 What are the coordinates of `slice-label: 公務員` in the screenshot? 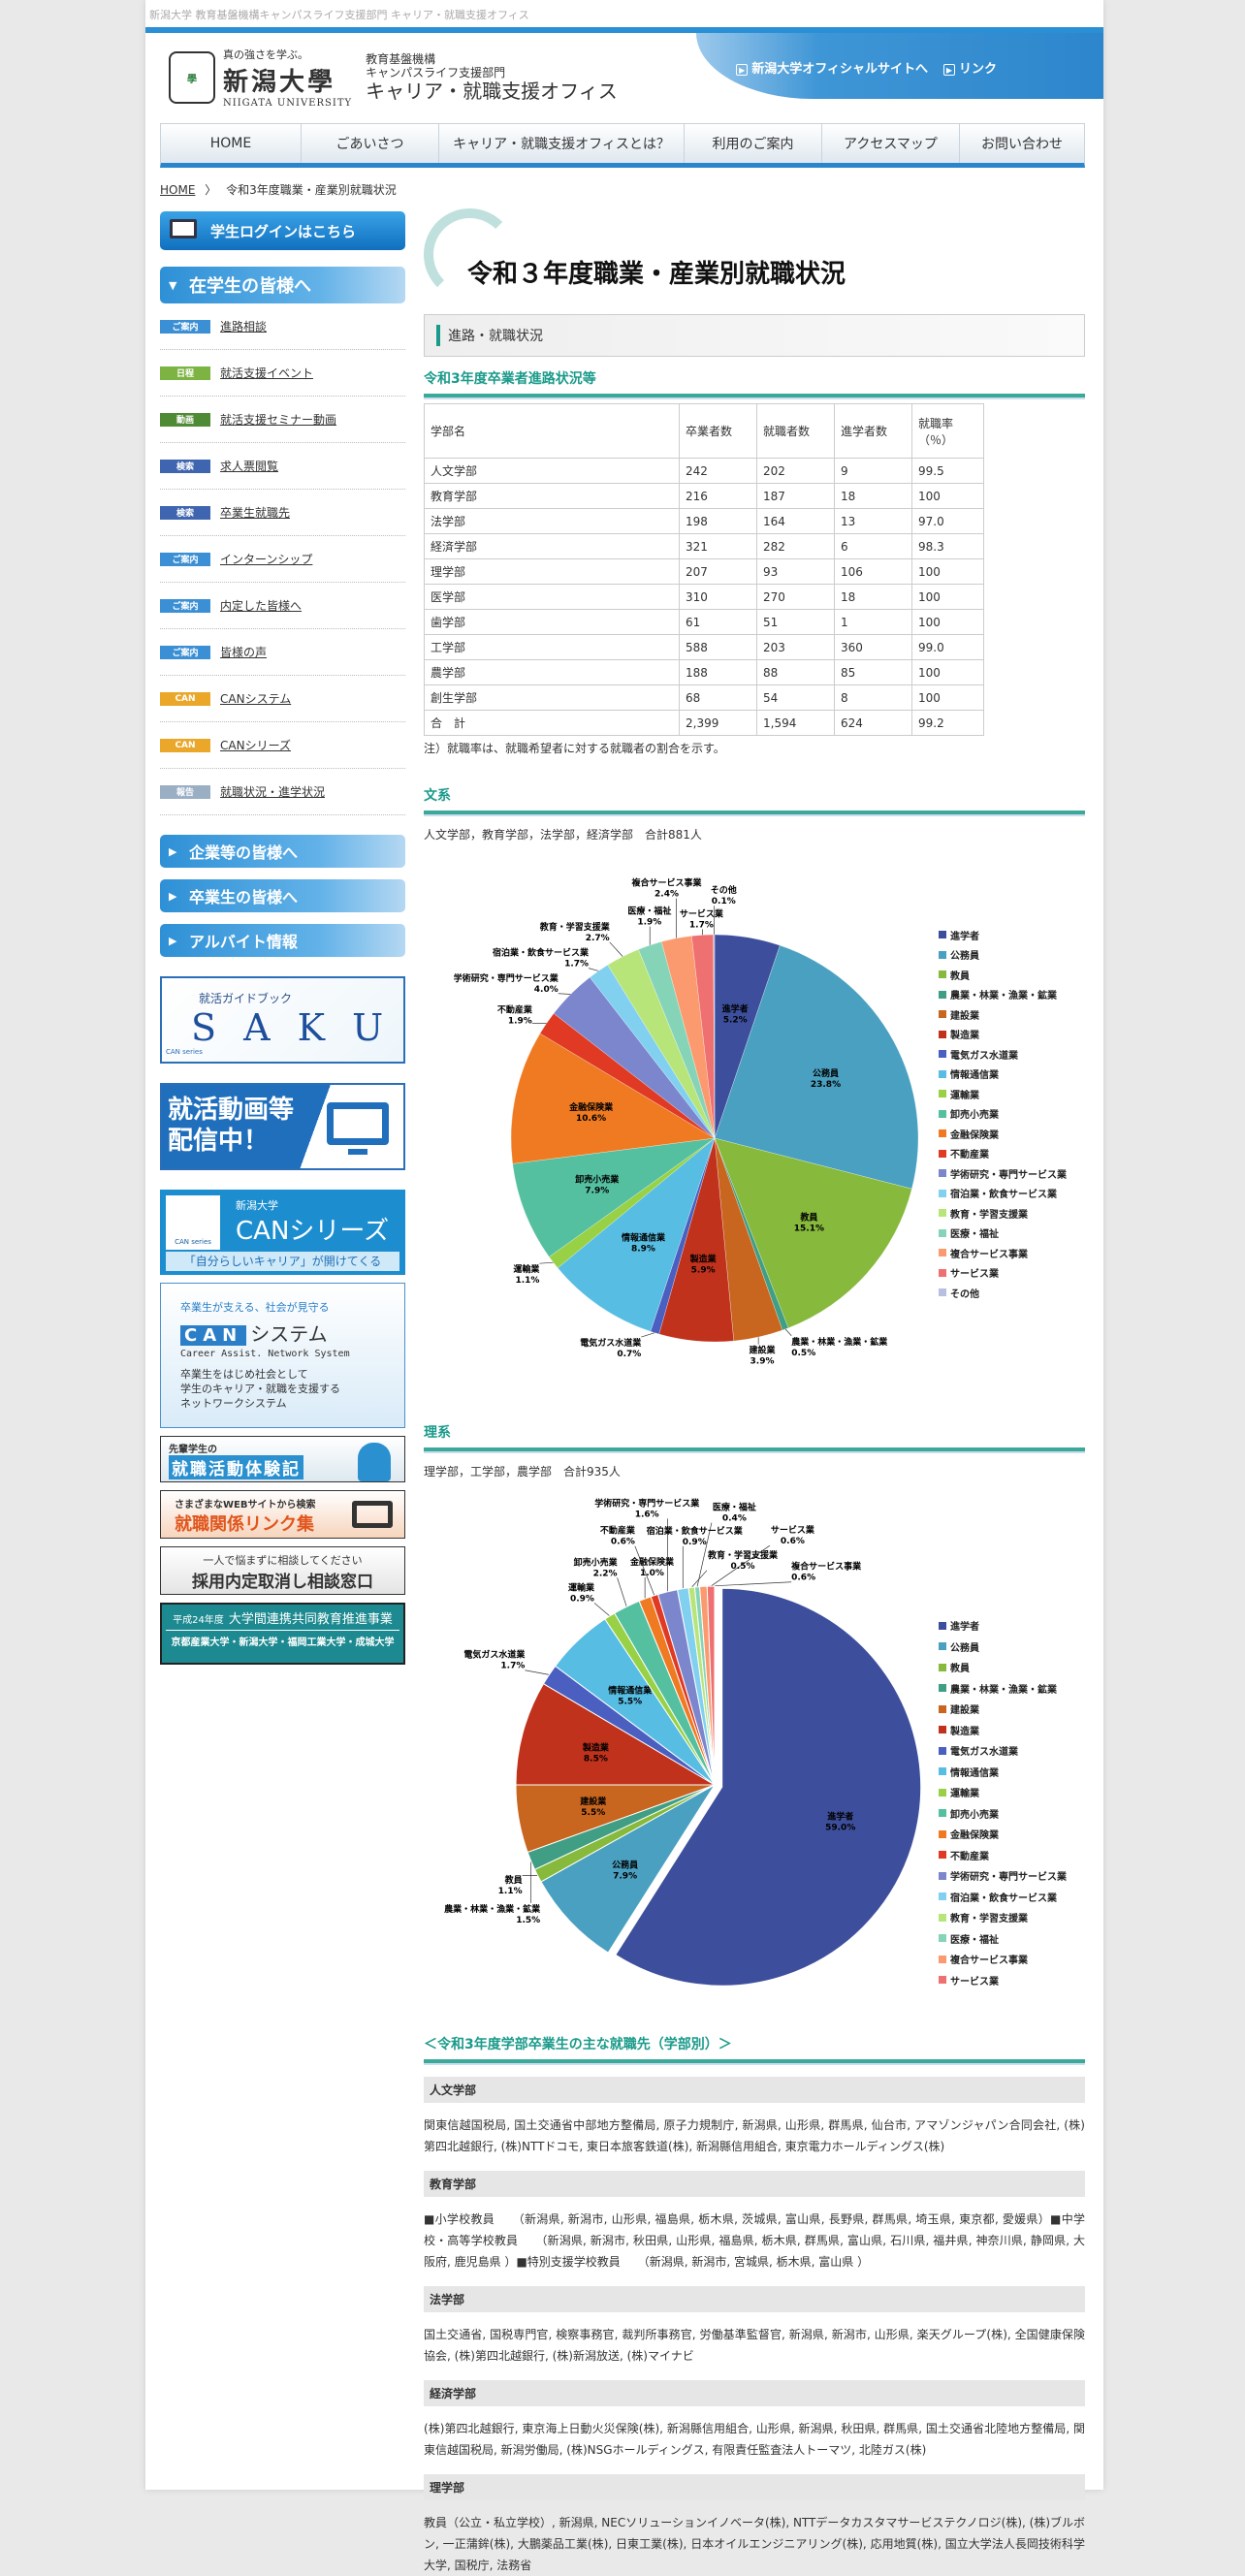 It's located at (625, 1865).